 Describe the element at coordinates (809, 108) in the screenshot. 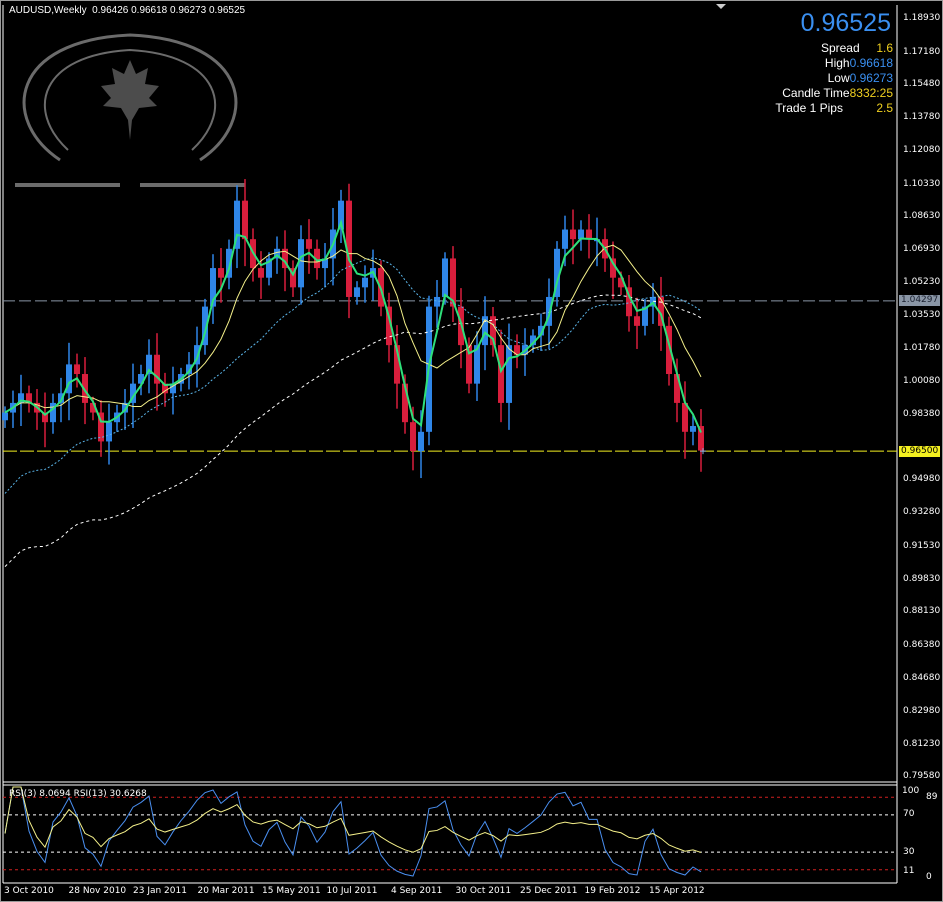

I see `trade-pips-label: Trade 1 Pips` at that location.